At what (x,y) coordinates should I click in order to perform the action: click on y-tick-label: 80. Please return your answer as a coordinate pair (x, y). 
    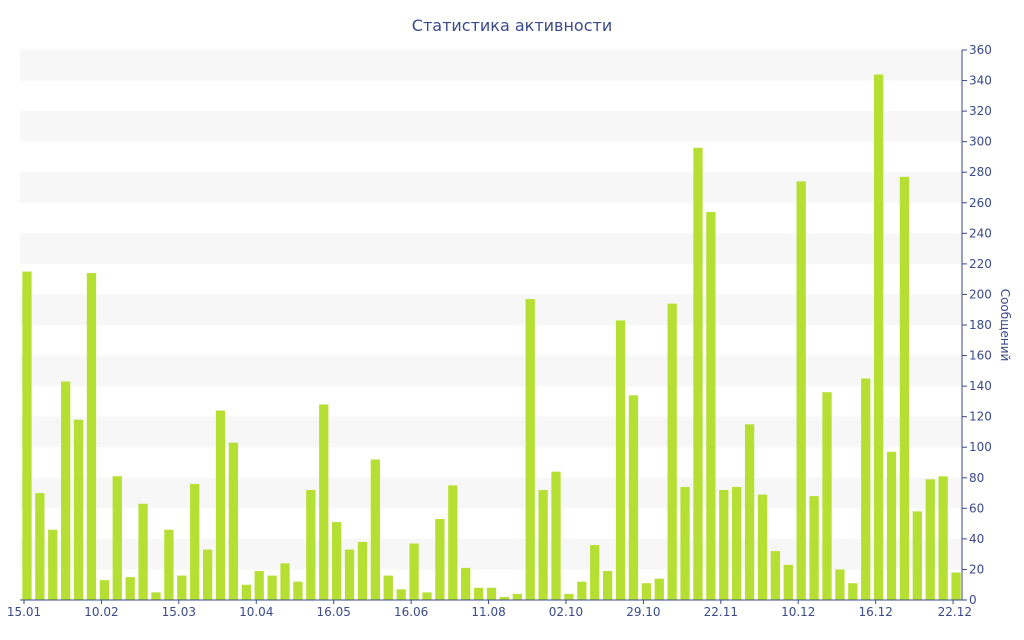
    Looking at the image, I should click on (976, 478).